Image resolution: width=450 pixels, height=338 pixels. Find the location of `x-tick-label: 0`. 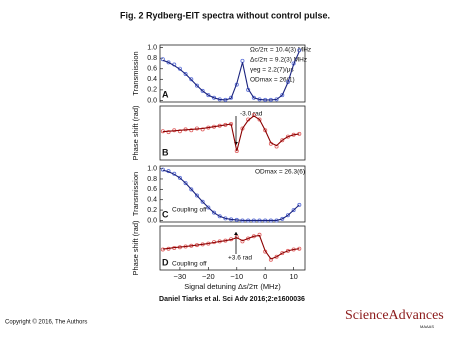

x-tick-label: 0 is located at coordinates (265, 276).